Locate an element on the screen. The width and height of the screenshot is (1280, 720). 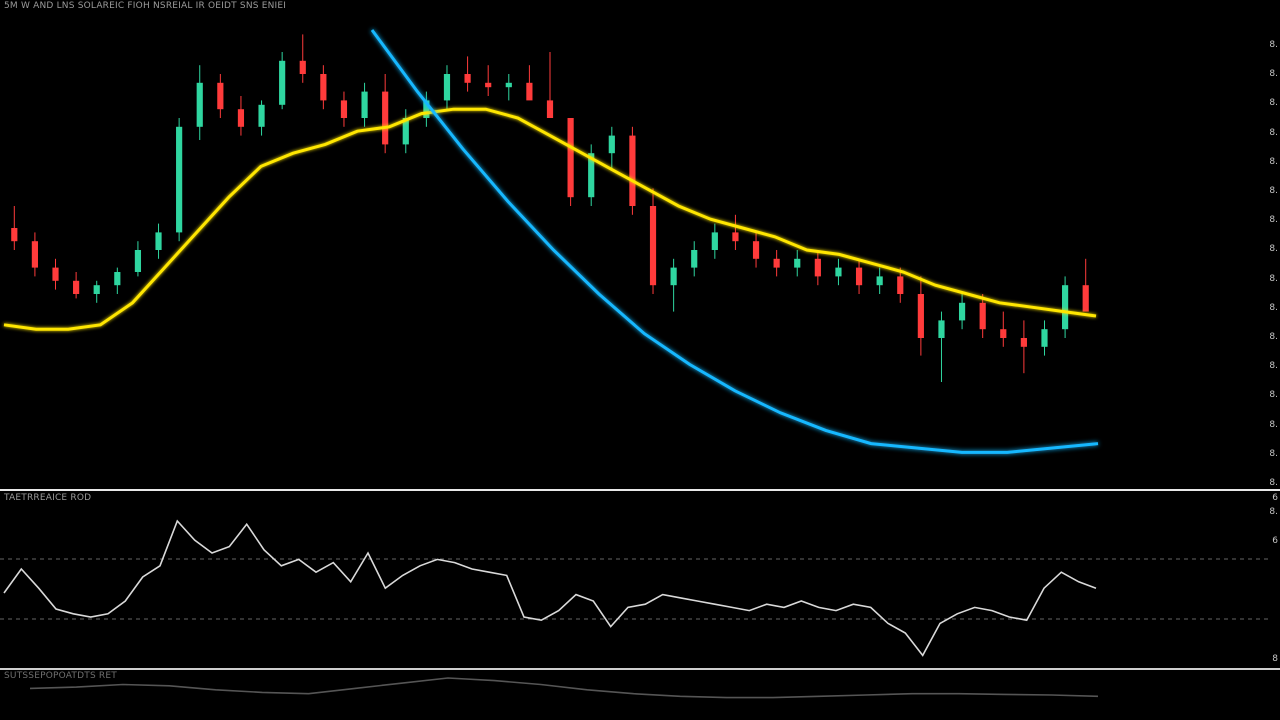
lower-pane-header: SUTSSEPOPOATDTS RET is located at coordinates (60, 676).